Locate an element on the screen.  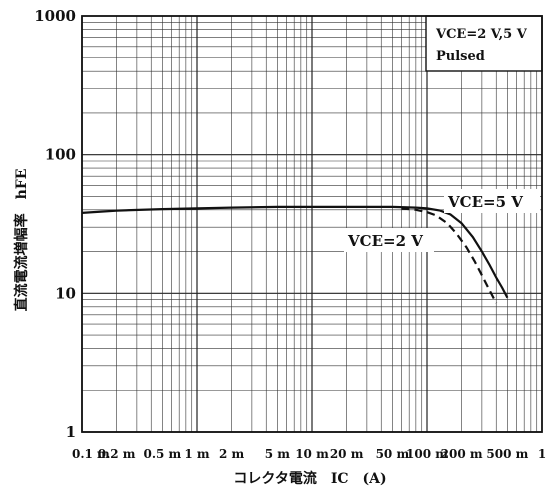
x-tick-label: 50 m is located at coordinates (393, 454).